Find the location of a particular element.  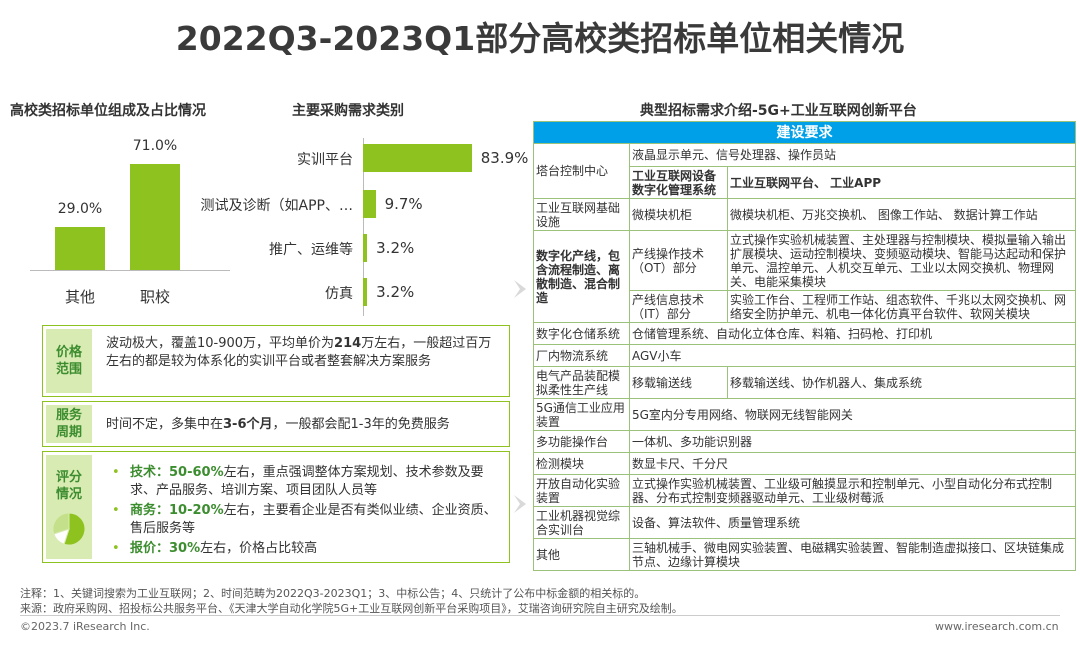

table-cell: 液晶显示单元、信号处理器、操作员站 is located at coordinates (852, 155).